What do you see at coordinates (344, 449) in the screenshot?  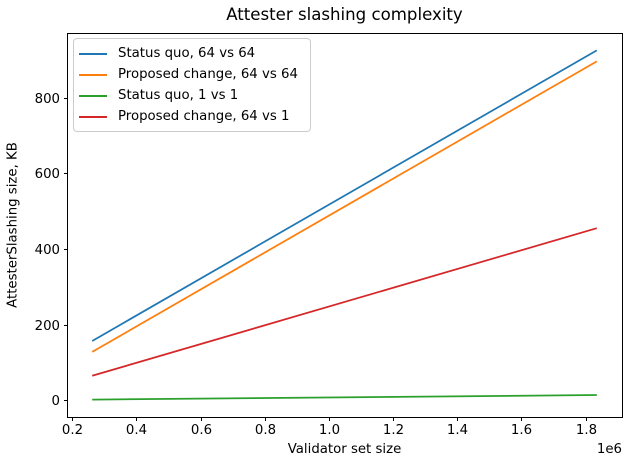 I see `x-axis-label: Validator set size` at bounding box center [344, 449].